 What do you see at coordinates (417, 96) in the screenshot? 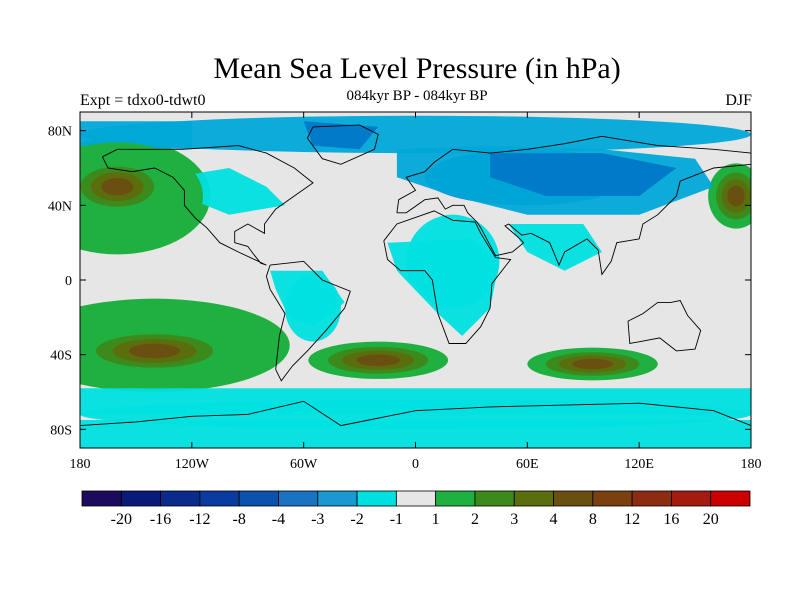
I see `chart-subtitle: 084kyr BP - 084kyr BP` at bounding box center [417, 96].